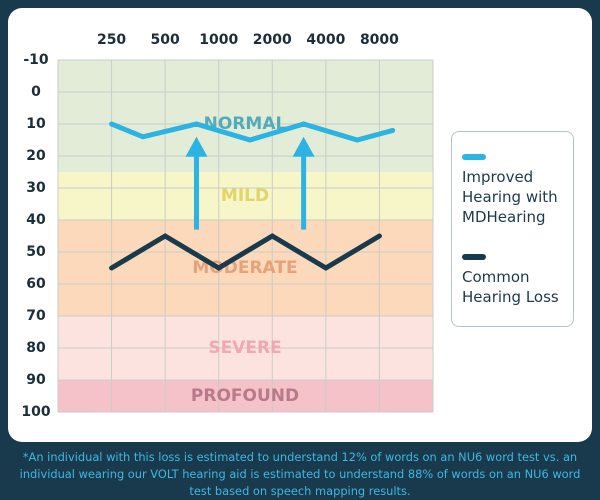 The height and width of the screenshot is (500, 600). What do you see at coordinates (35, 412) in the screenshot?
I see `y-tick-label: 100` at bounding box center [35, 412].